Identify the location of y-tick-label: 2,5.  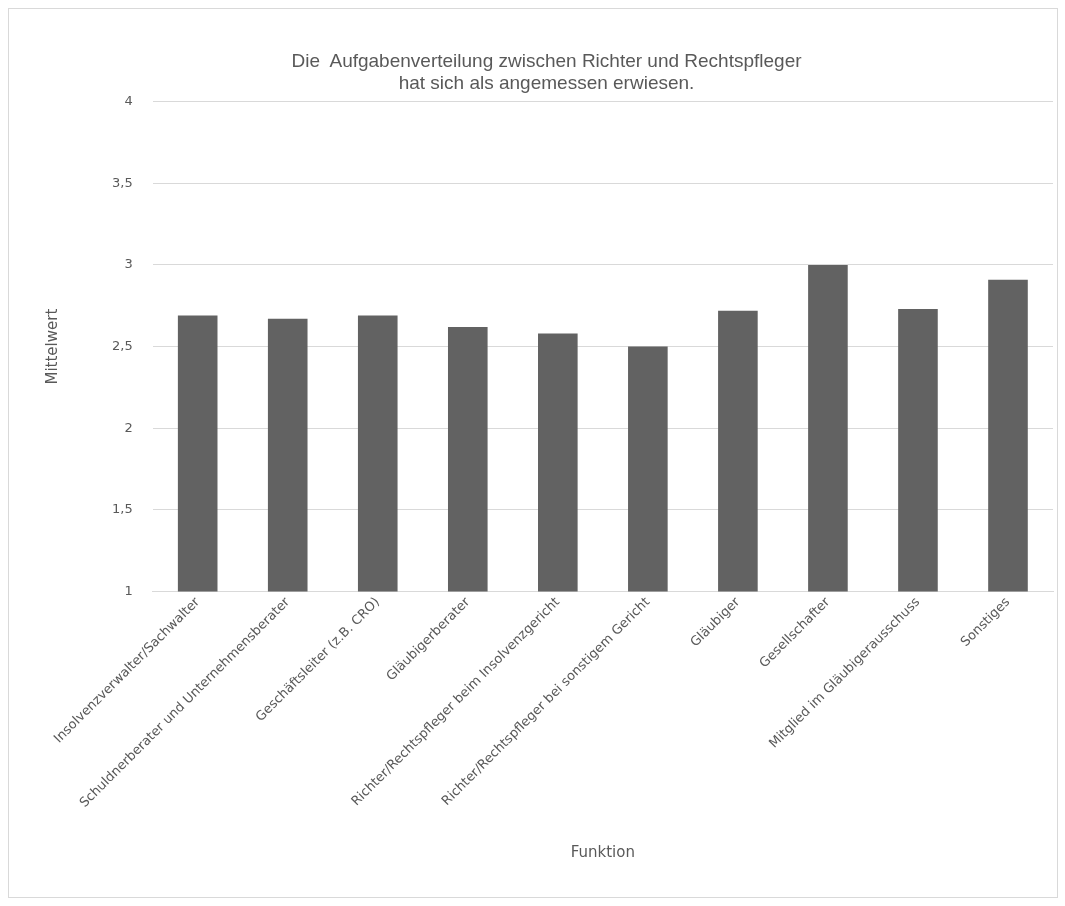
(122, 345).